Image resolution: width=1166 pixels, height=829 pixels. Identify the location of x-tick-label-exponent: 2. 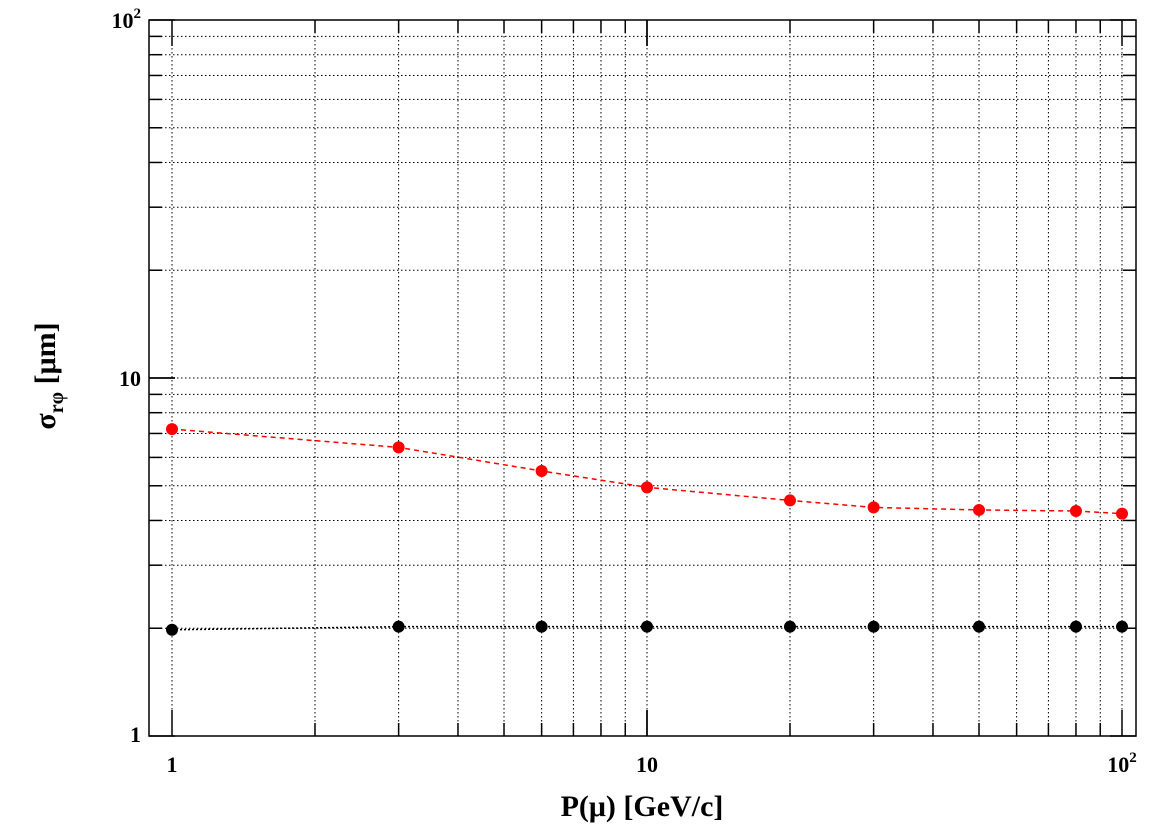
(1133, 758).